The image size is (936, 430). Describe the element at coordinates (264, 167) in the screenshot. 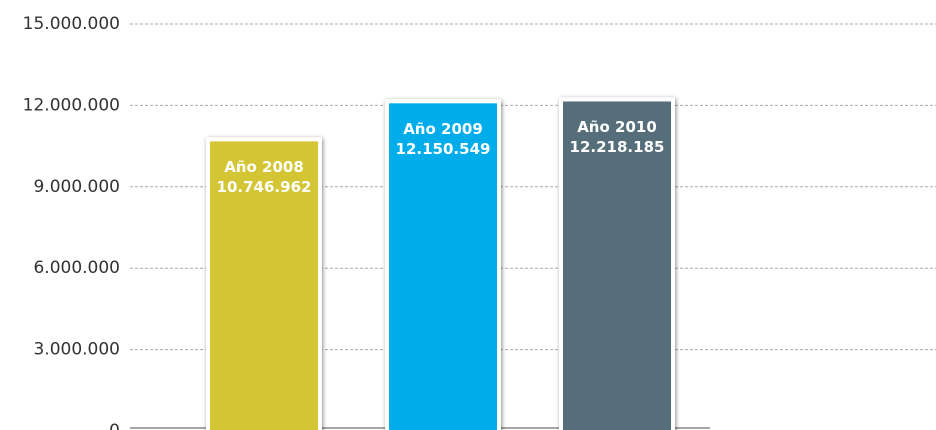

I see `category-label: Año 2008` at that location.